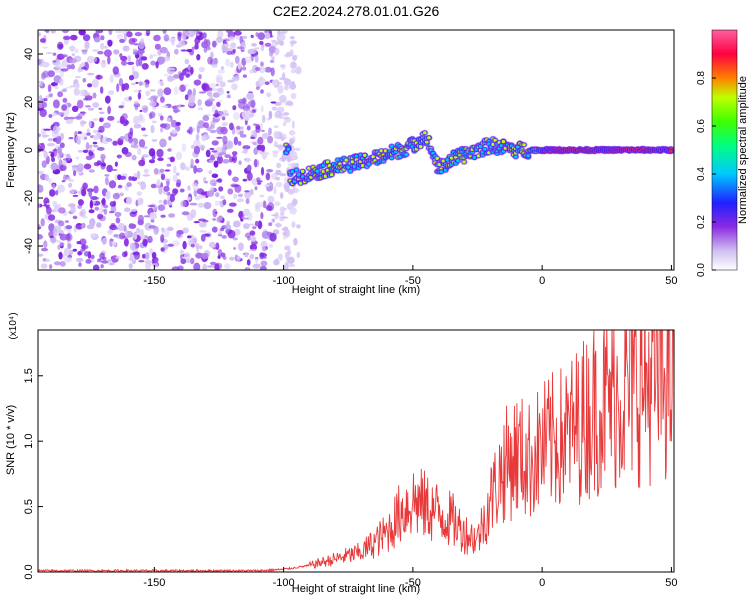 This screenshot has height=600, width=750. Describe the element at coordinates (701, 126) in the screenshot. I see `colorbar-tick-label: 0.6` at that location.